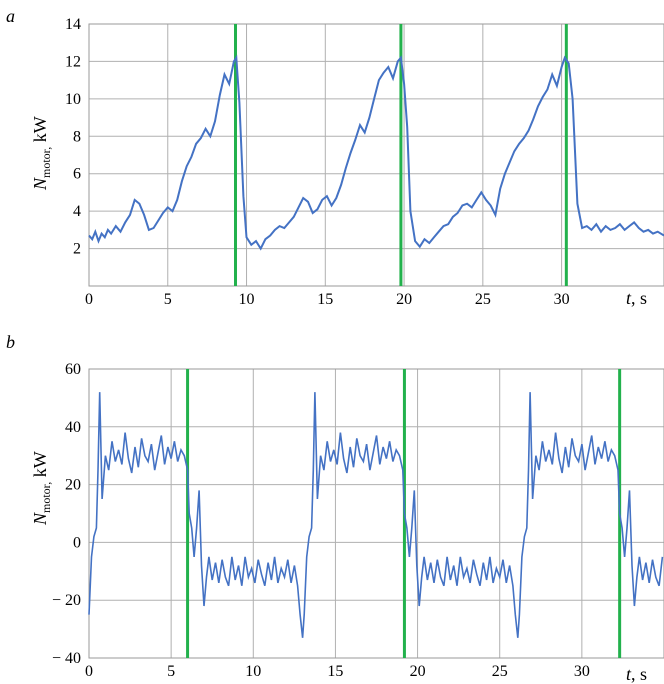 The image size is (664, 684). I want to click on y-tick-label: 60, so click(73, 369).